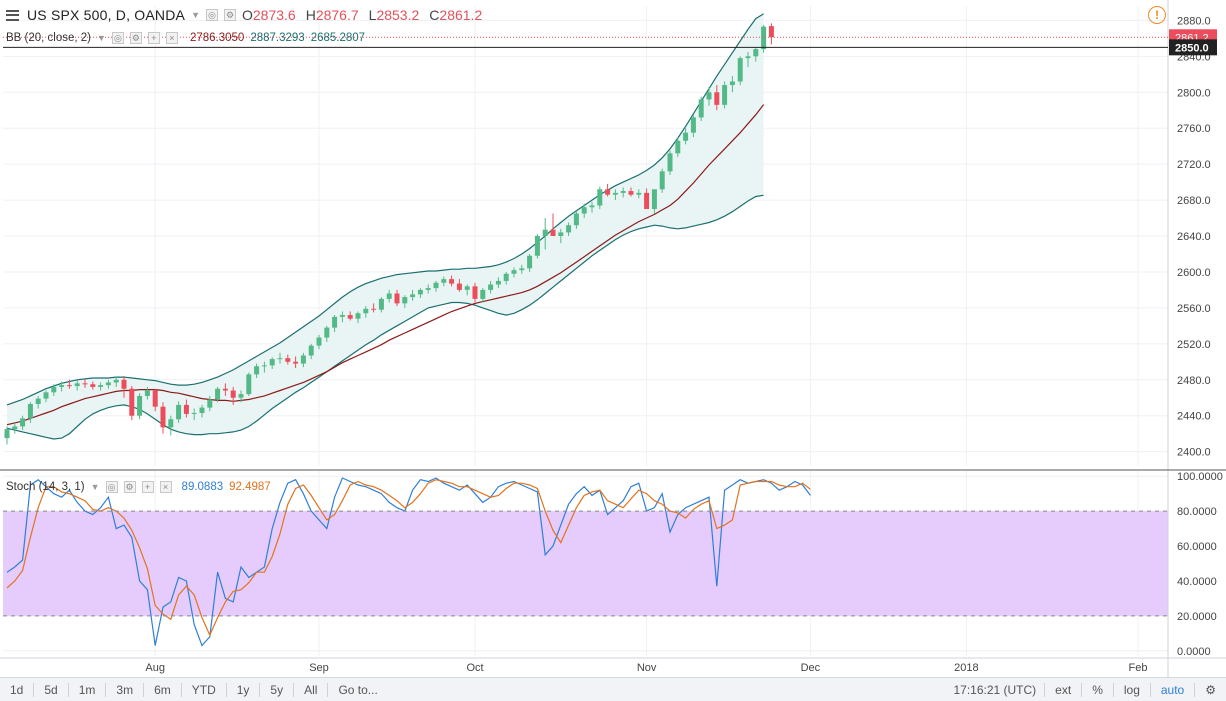 The image size is (1226, 701). I want to click on range-button-all: All, so click(311, 689).